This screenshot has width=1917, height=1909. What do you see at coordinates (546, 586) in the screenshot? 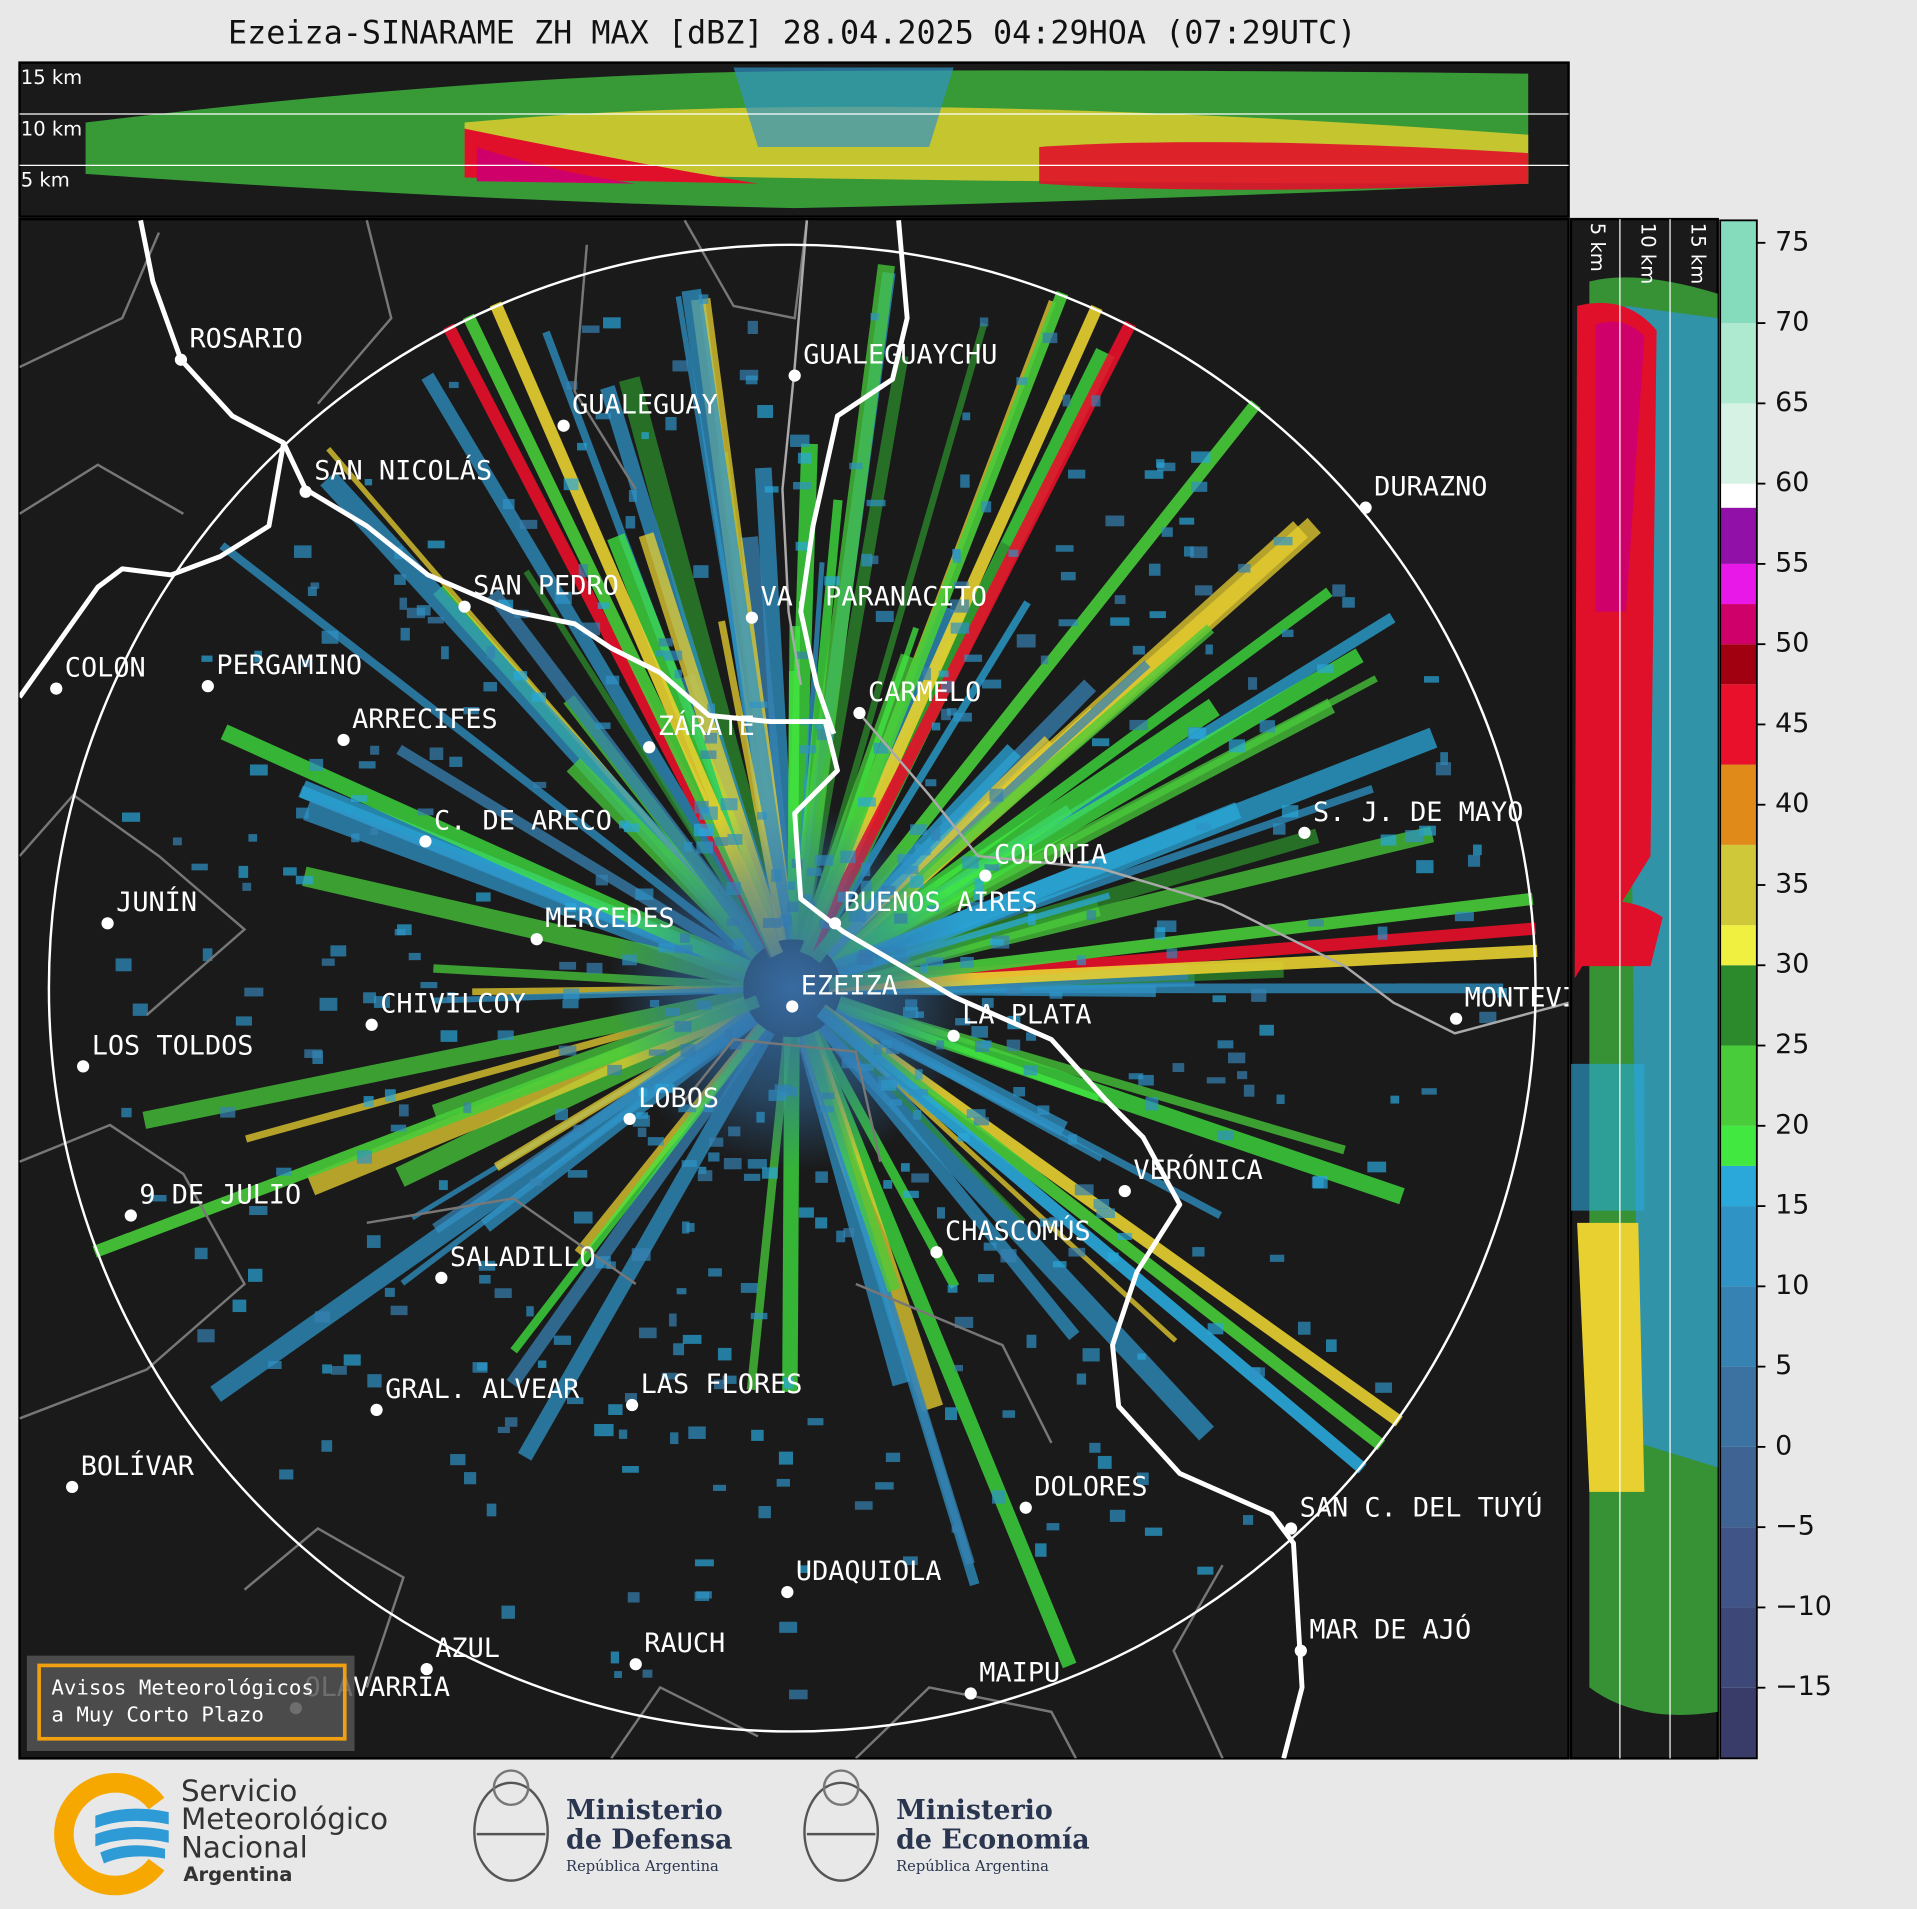
I see `place-label: SAN PEDRO` at bounding box center [546, 586].